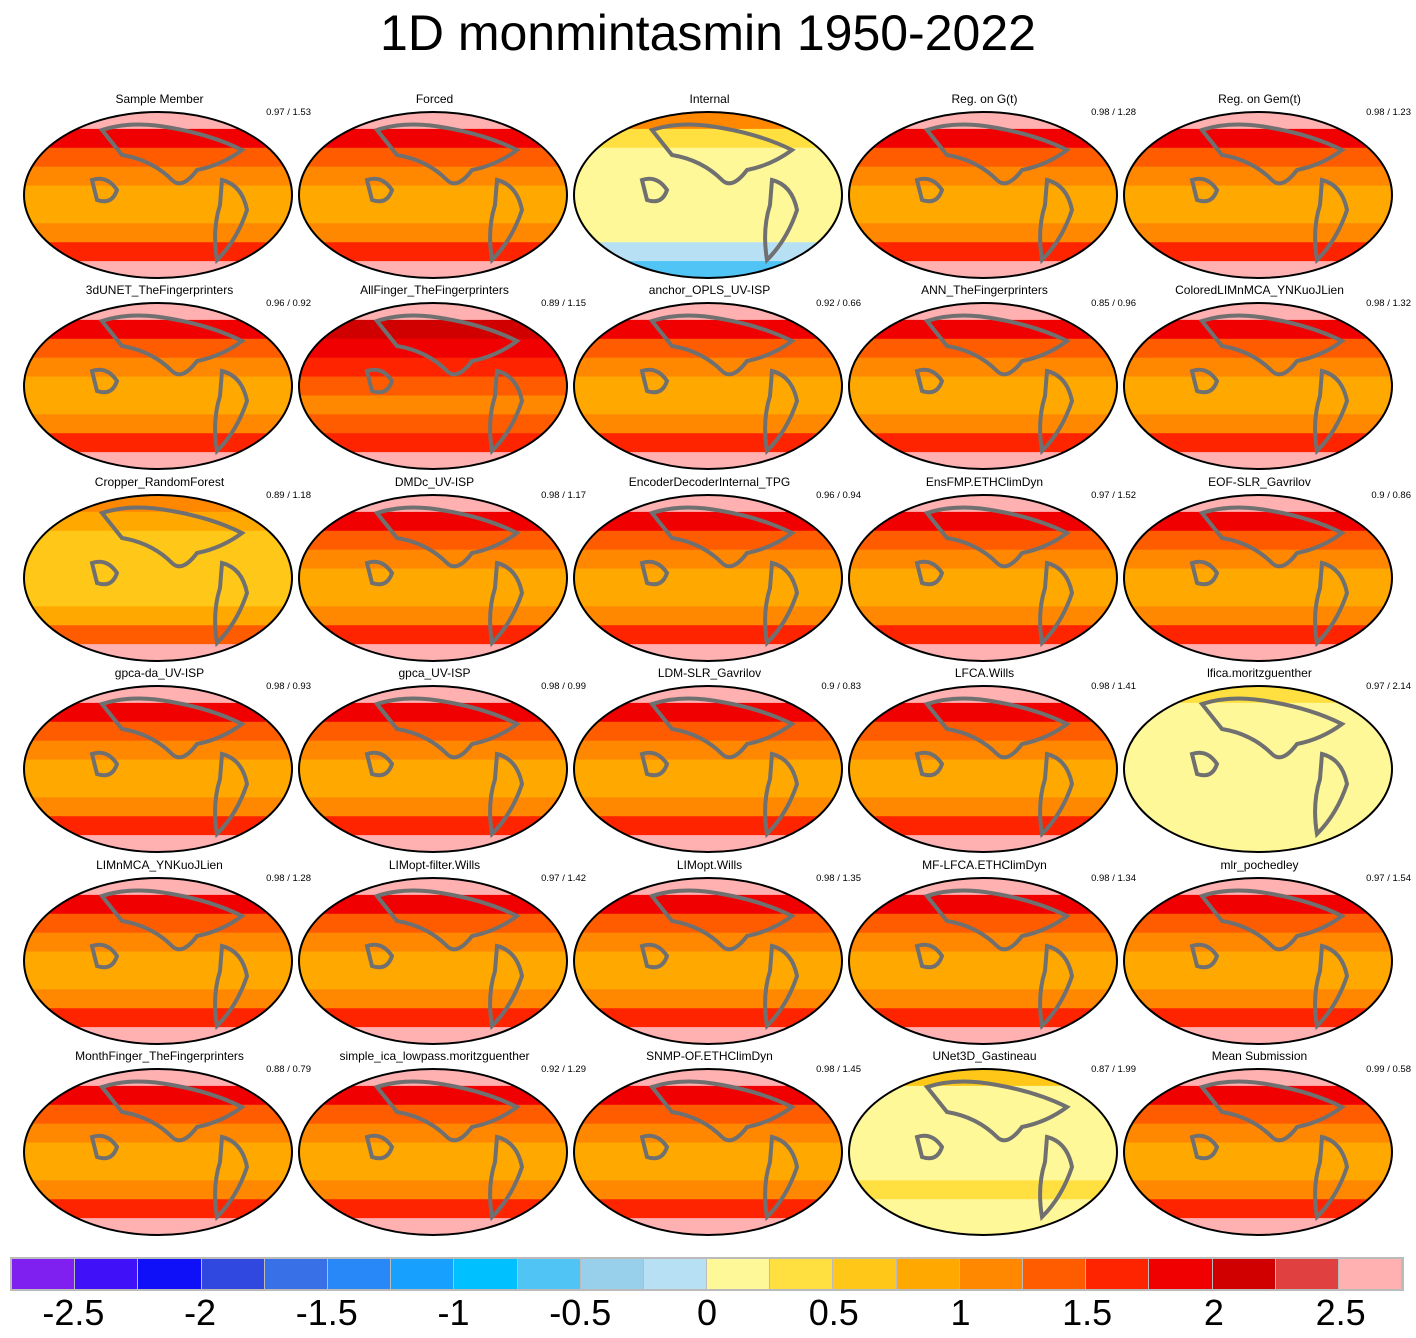 The height and width of the screenshot is (1338, 1416). Describe the element at coordinates (166, 953) in the screenshot. I see `map-panel: LIMnMCA_YNKuoJLien 0.98 / 1.28` at that location.